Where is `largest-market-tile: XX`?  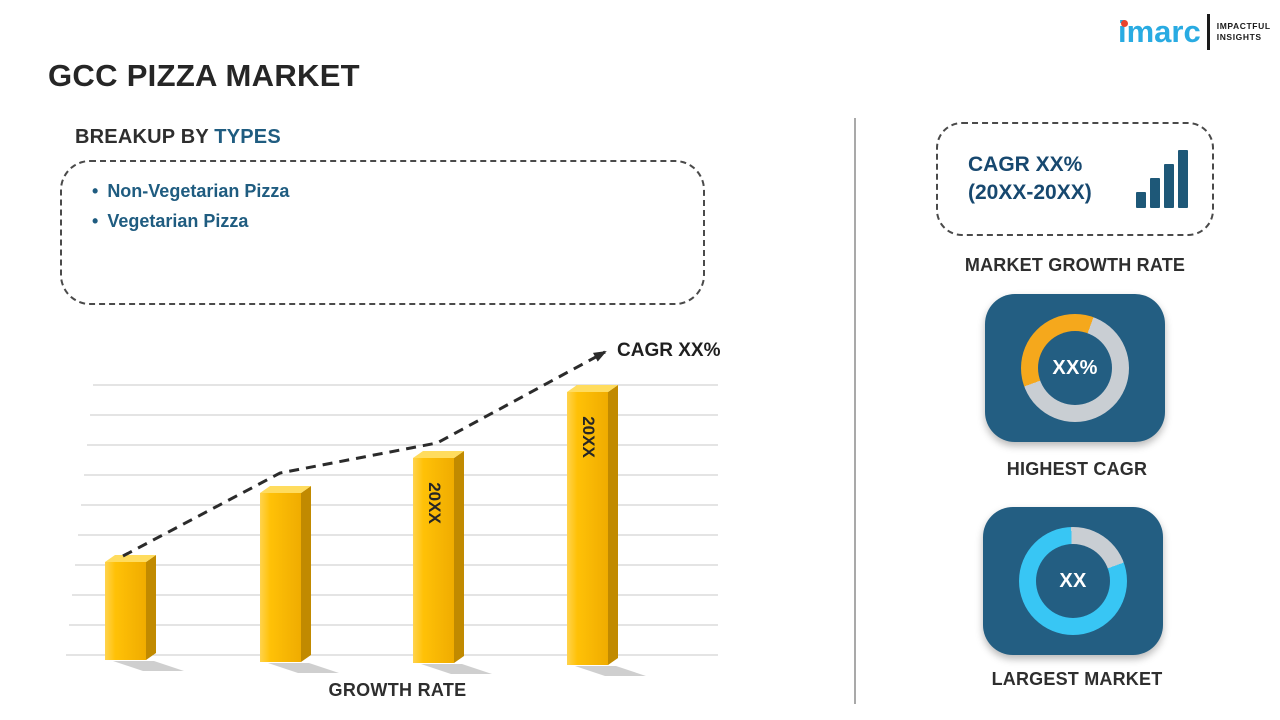
largest-market-tile: XX is located at coordinates (1073, 581).